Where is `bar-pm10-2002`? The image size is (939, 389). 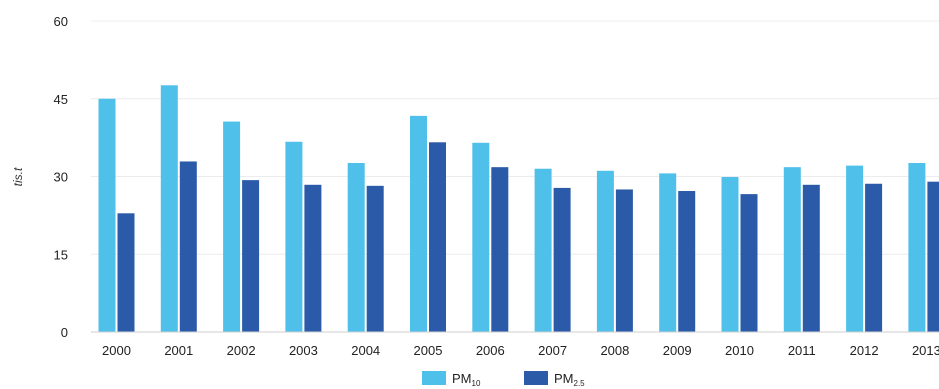 bar-pm10-2002 is located at coordinates (232, 226).